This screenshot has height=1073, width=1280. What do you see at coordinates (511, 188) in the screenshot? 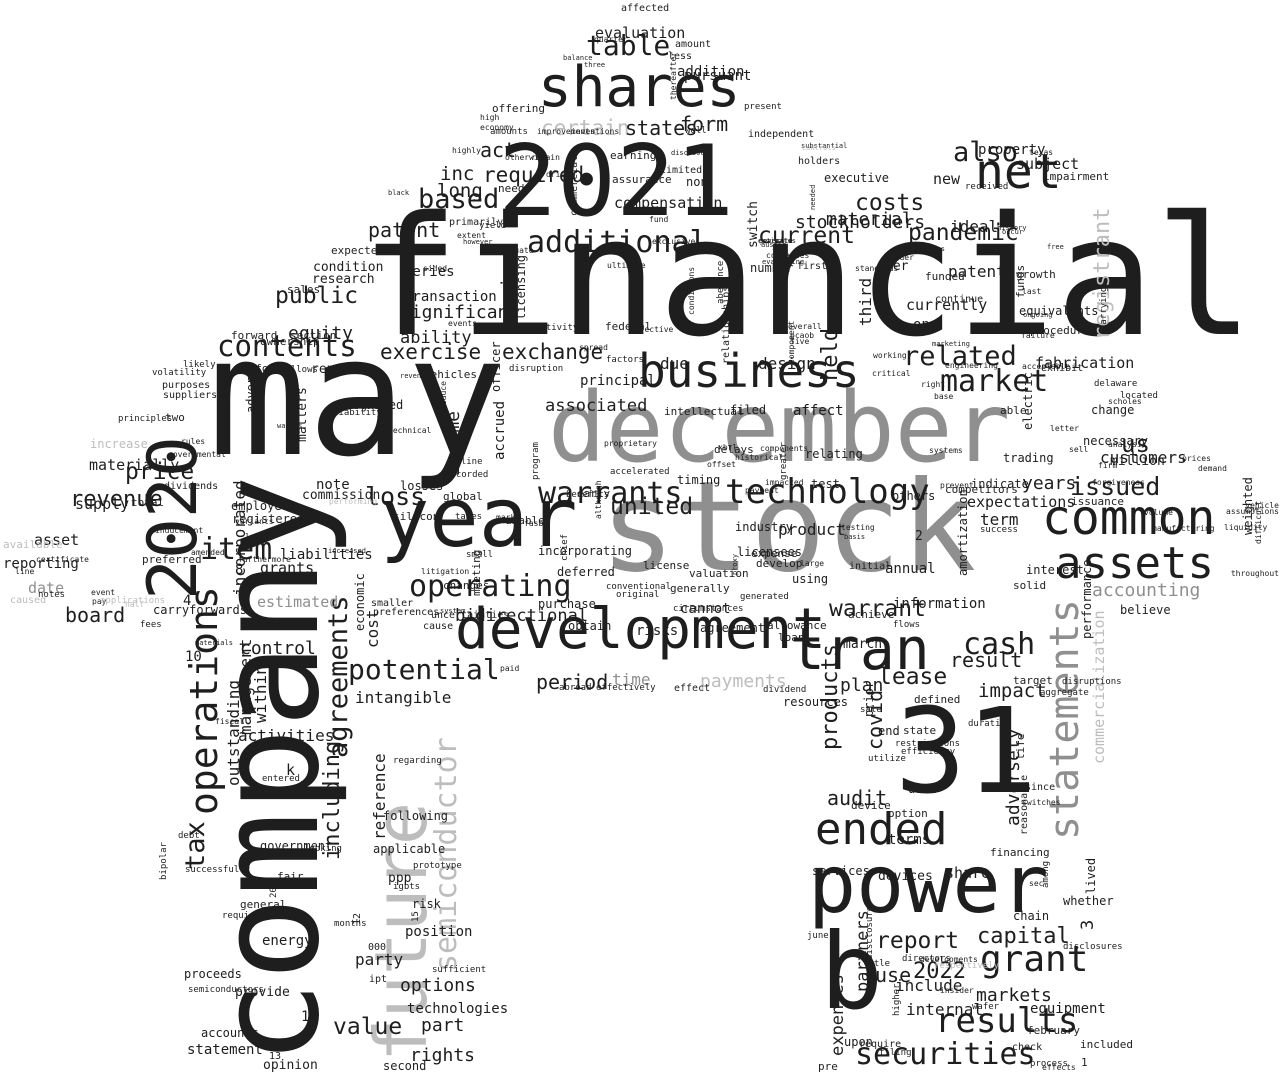
I see `cloud-word: need` at bounding box center [511, 188].